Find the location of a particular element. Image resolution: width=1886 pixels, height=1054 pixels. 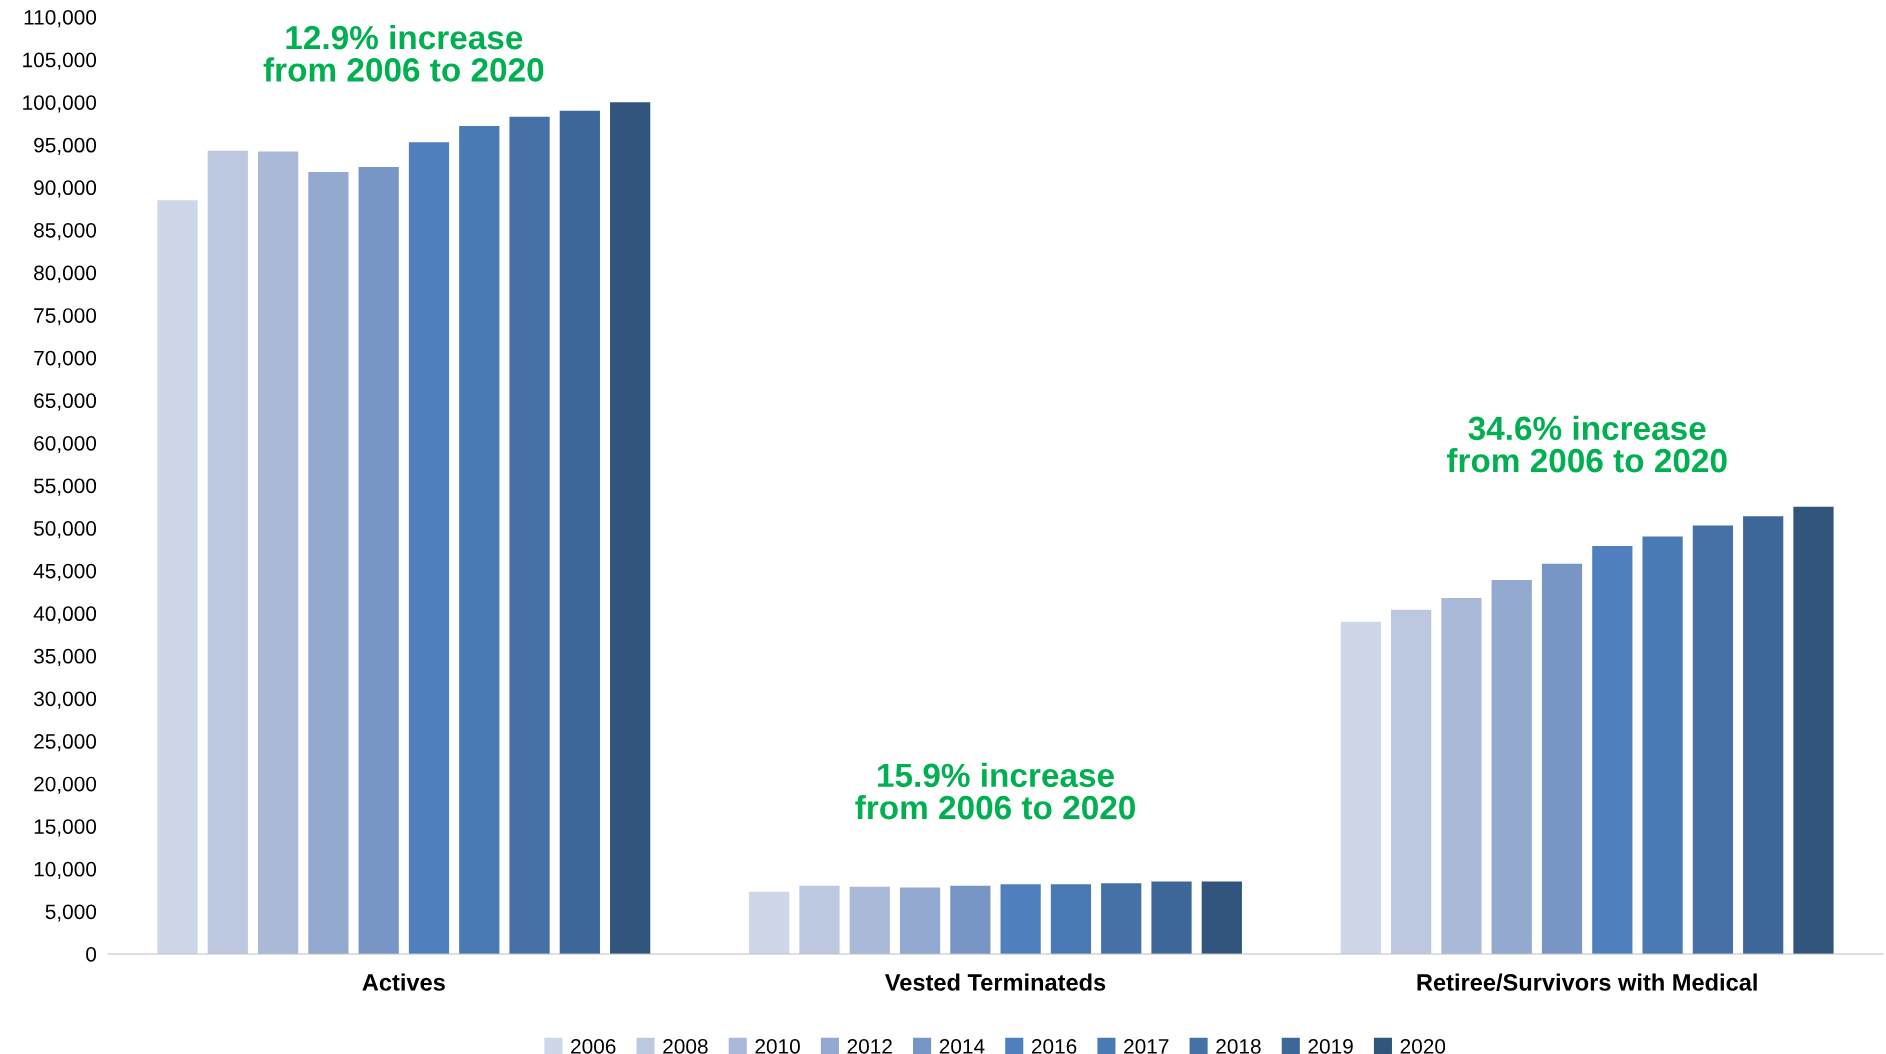

x-tick-label: Retiree/Survivors with Medical is located at coordinates (1587, 982).